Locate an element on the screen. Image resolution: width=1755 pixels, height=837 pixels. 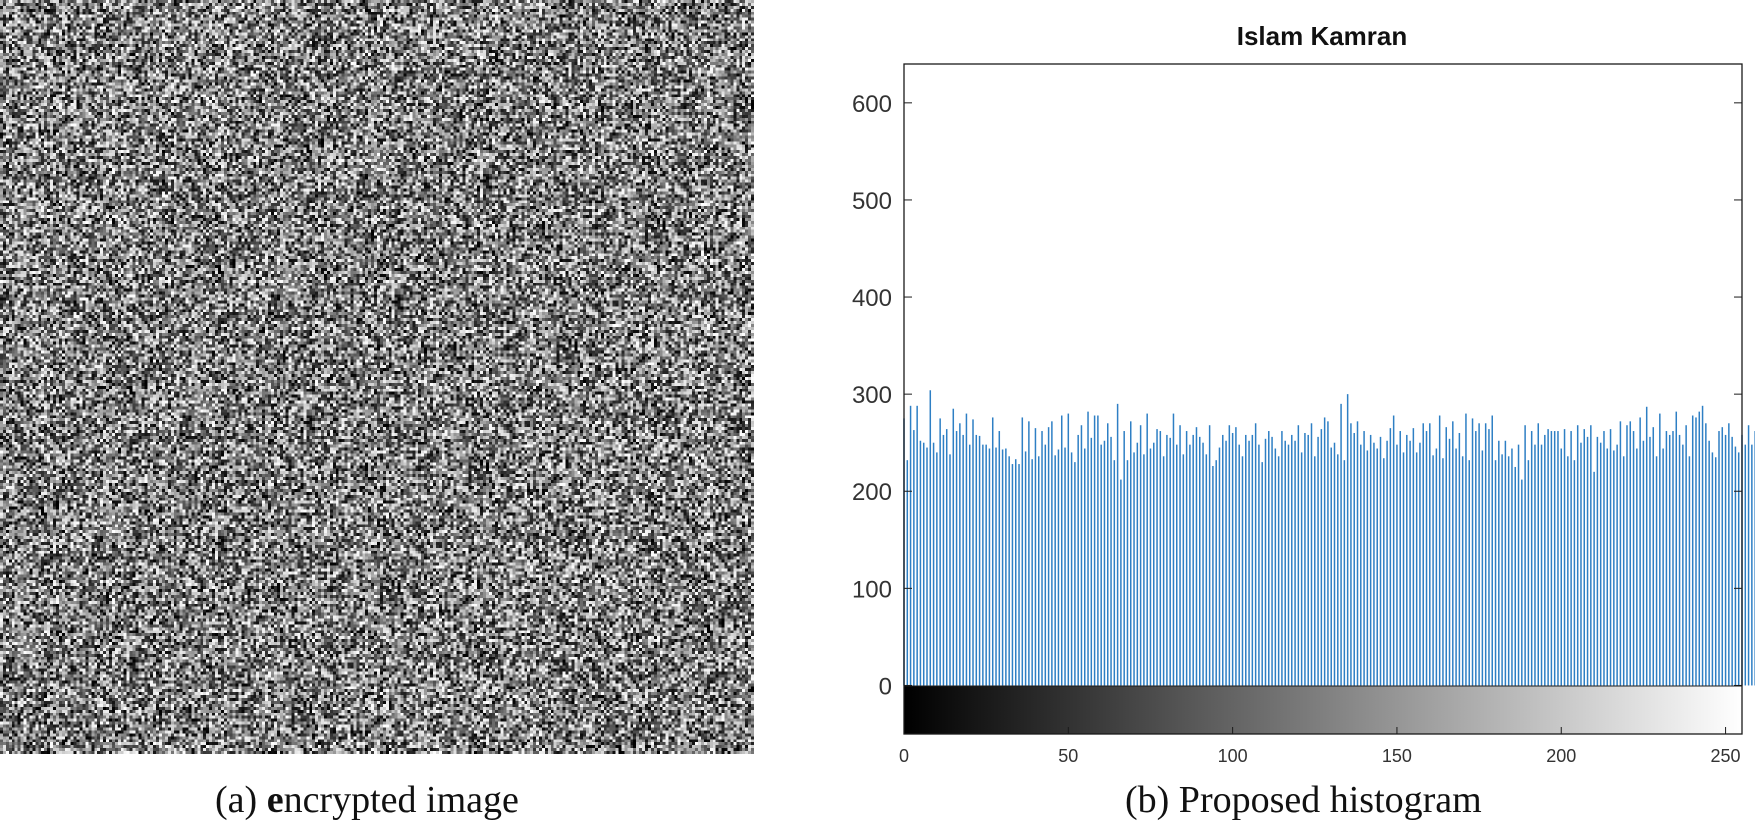
chart-title: Islam Kamran is located at coordinates (1322, 36).